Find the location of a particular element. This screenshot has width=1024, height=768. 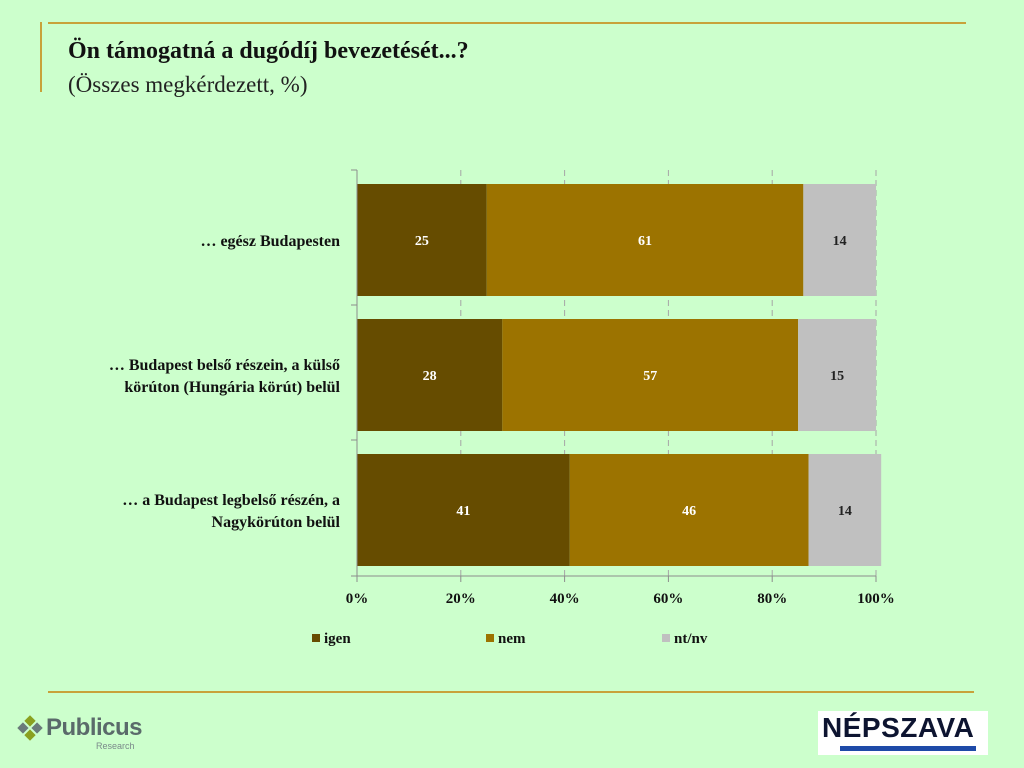

category-label: Nagykörúton belül is located at coordinates (276, 522).